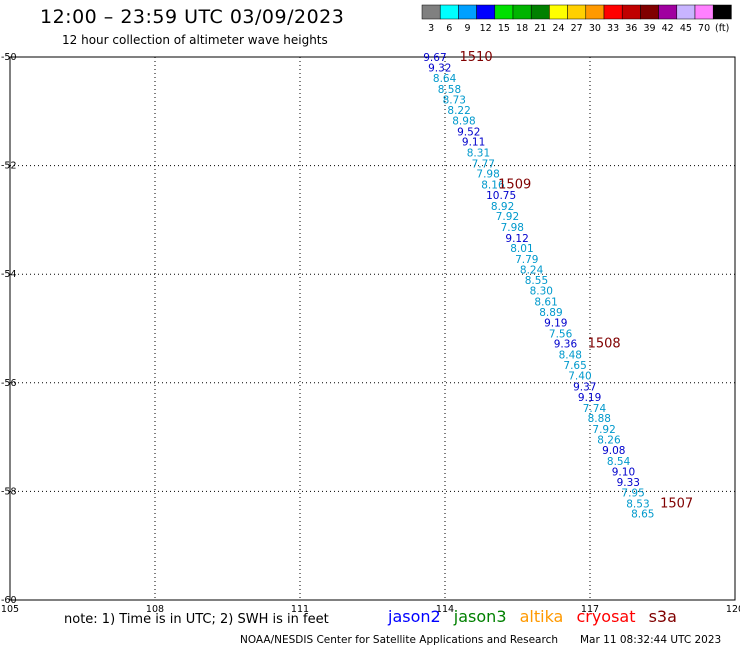 This screenshot has width=740, height=650. I want to click on x-tick-label: 111, so click(300, 609).